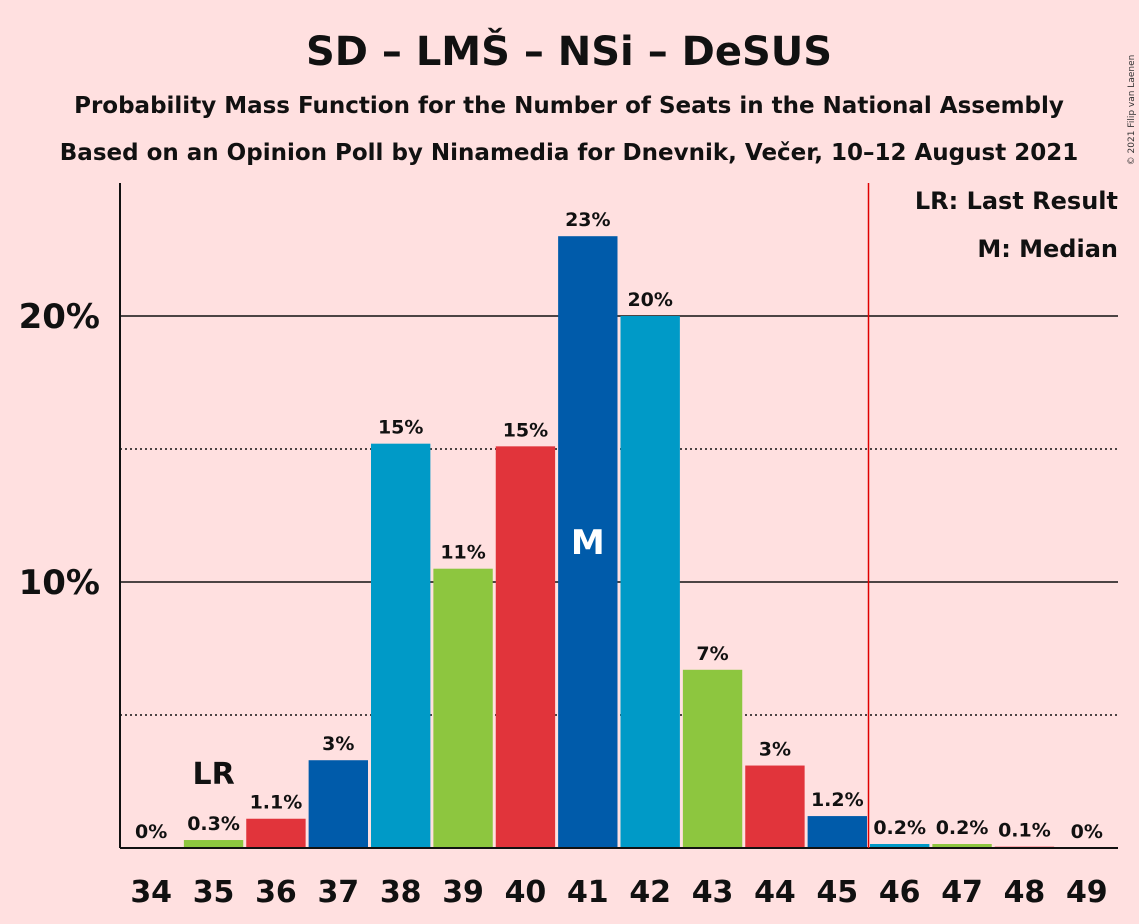 This screenshot has height=924, width=1139. I want to click on x-tick-label: 37, so click(338, 892).